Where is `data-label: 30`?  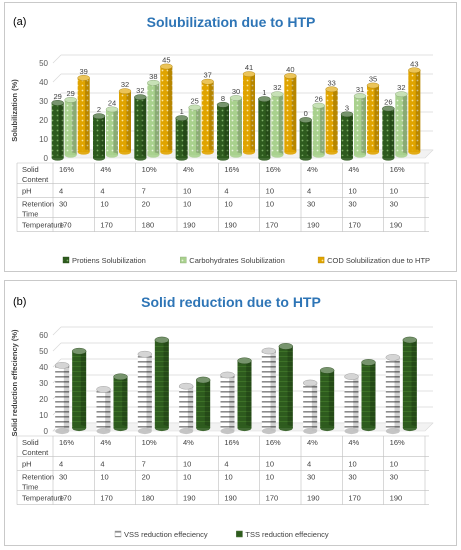
data-label: 30 is located at coordinates (236, 91).